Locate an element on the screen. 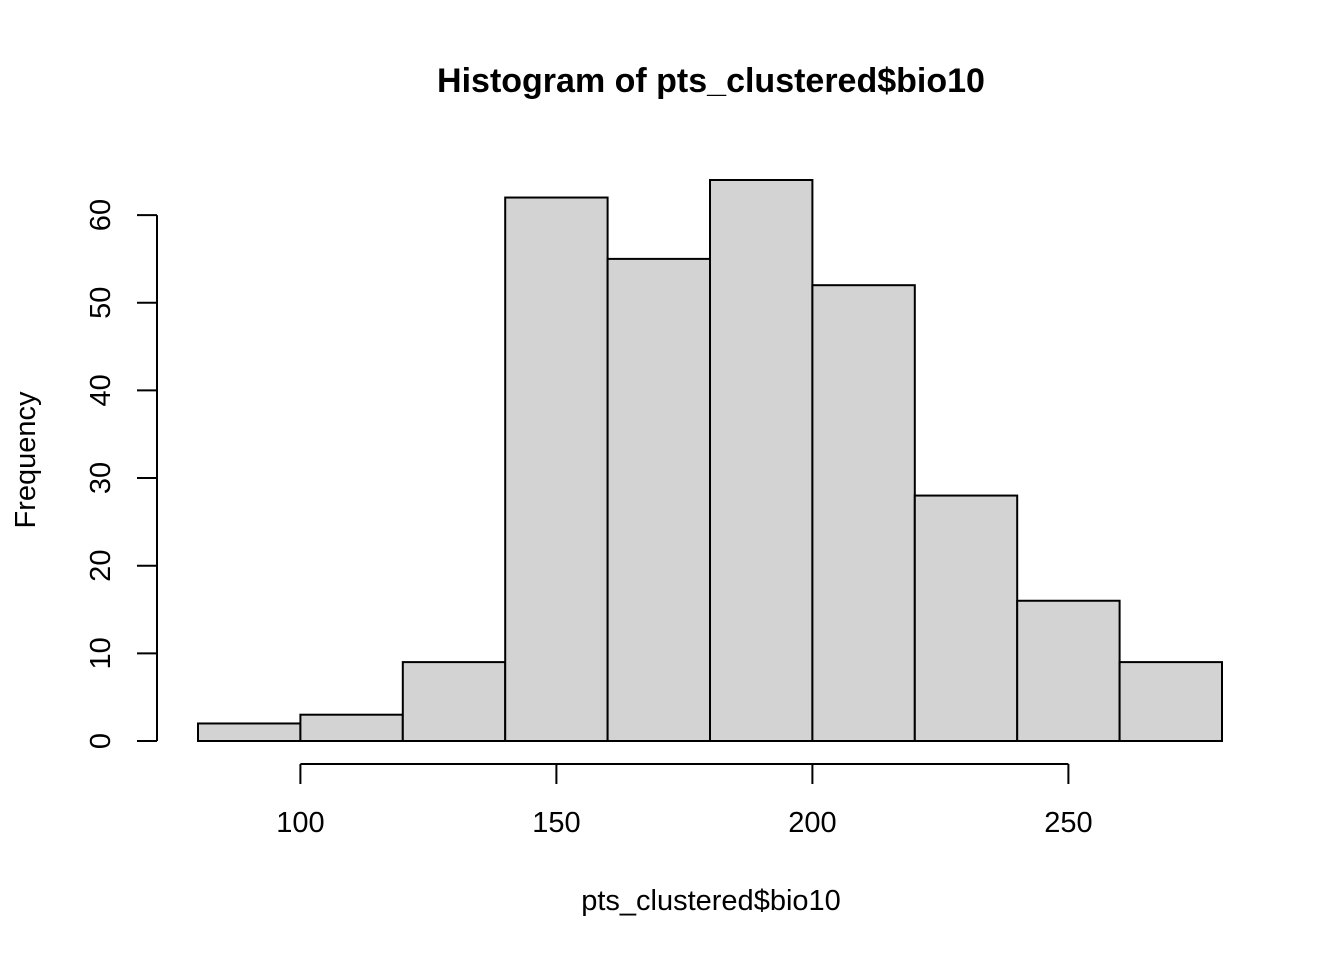 This screenshot has width=1344, height=960. y-tick-label-0: 0 is located at coordinates (101, 741).